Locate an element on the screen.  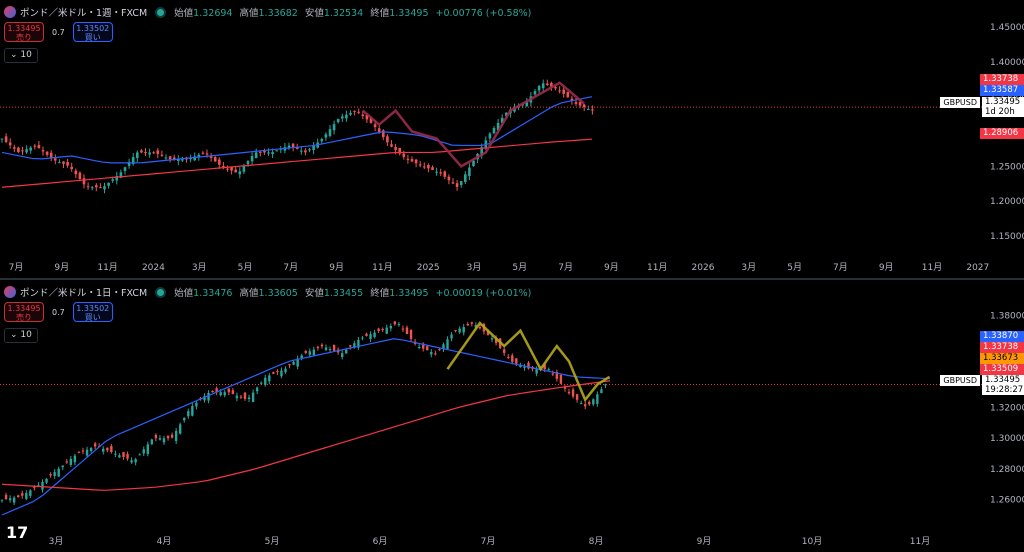
symbol-title: ポンド／米ドル・1週・FXCM is located at coordinates (84, 13).